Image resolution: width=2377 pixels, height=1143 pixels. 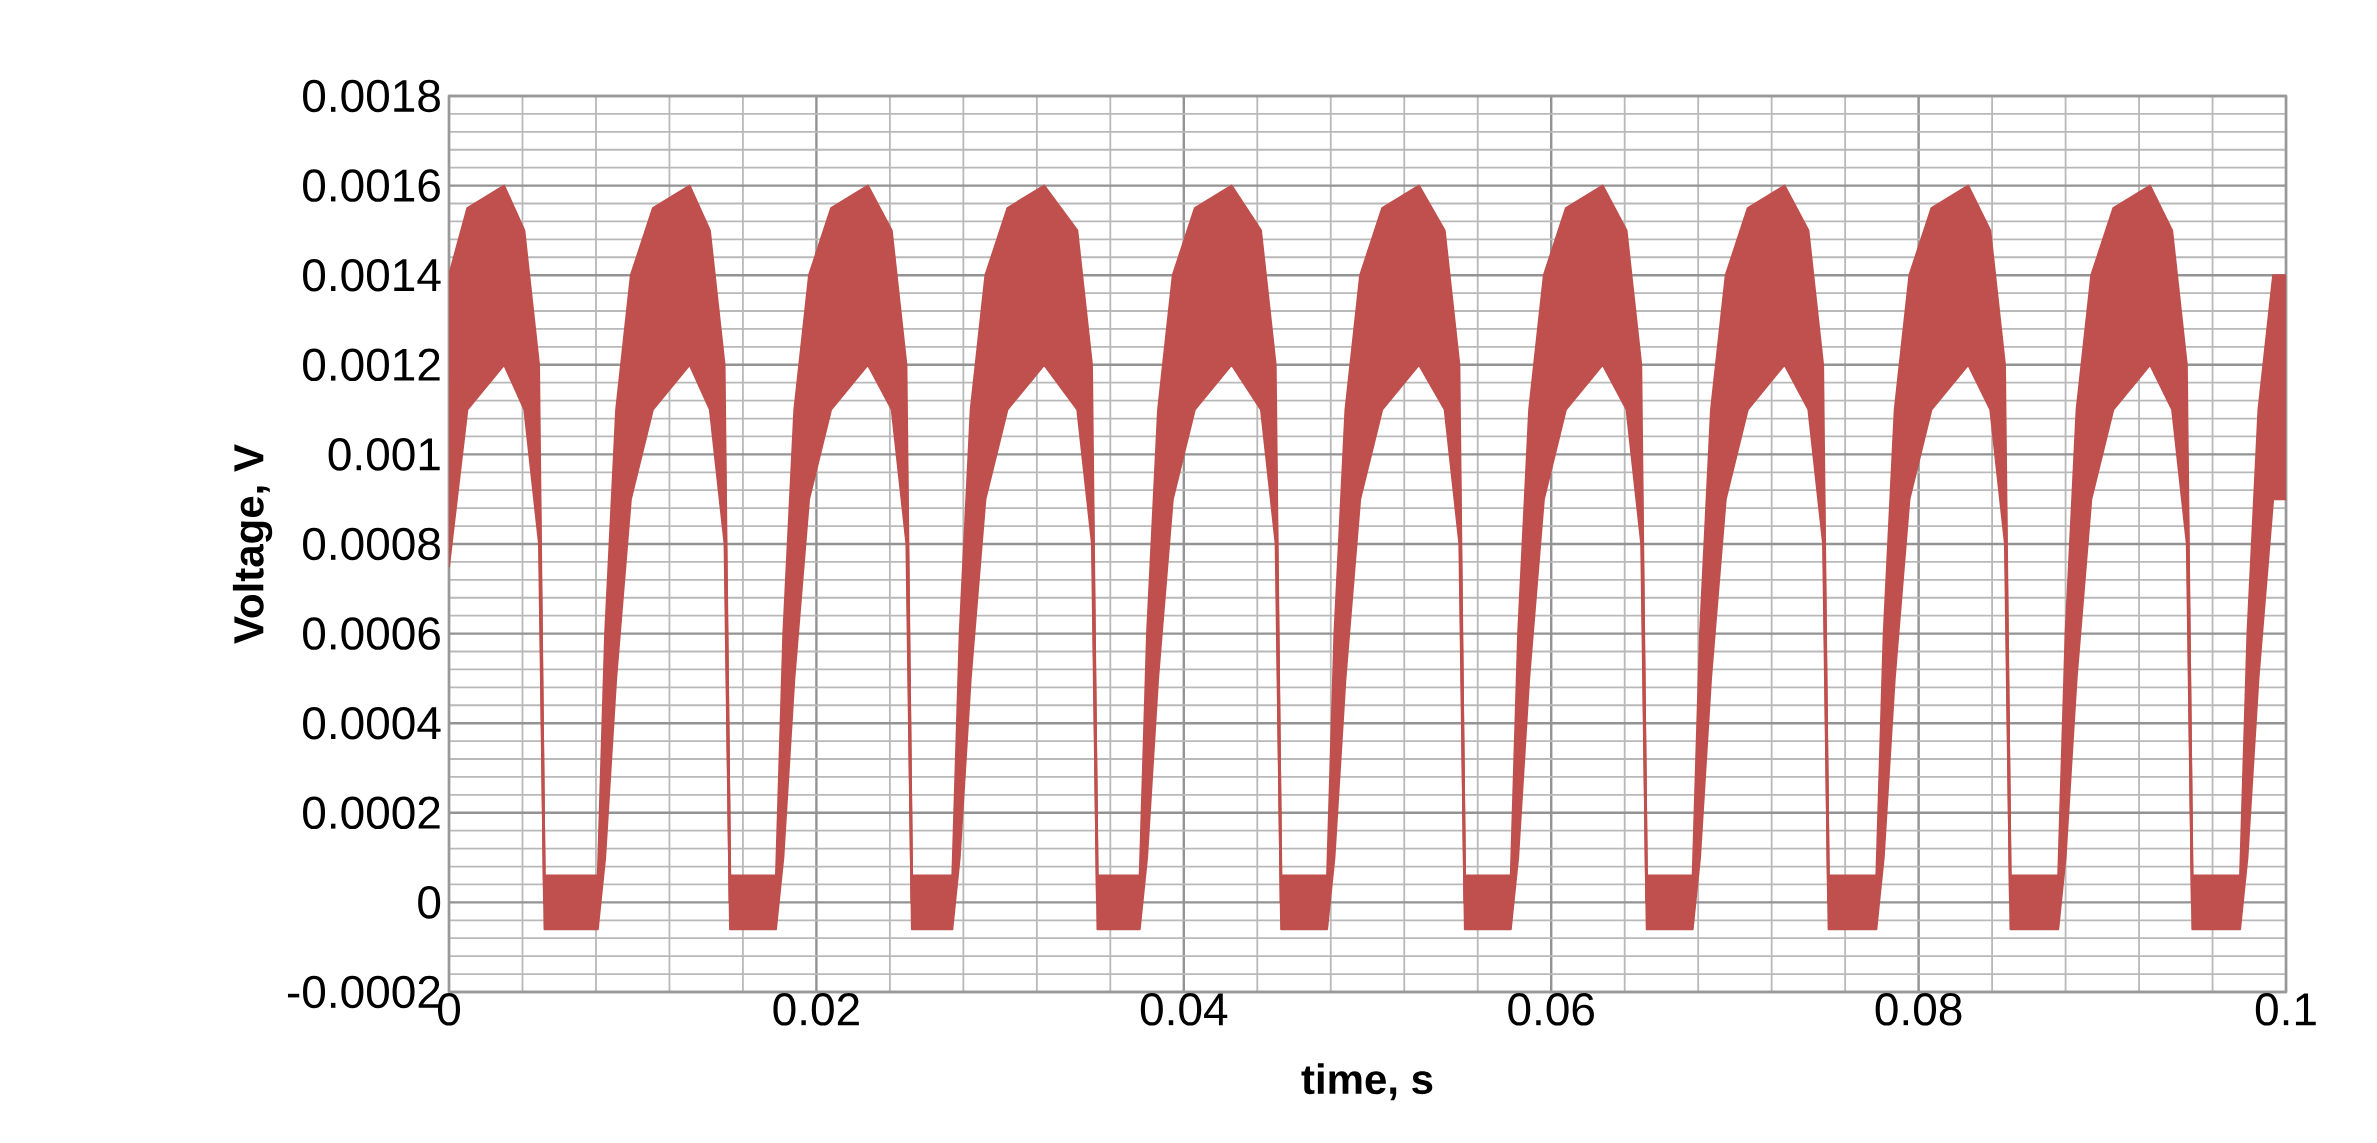 I want to click on y-tick-label: 0.0002, so click(x=371, y=813).